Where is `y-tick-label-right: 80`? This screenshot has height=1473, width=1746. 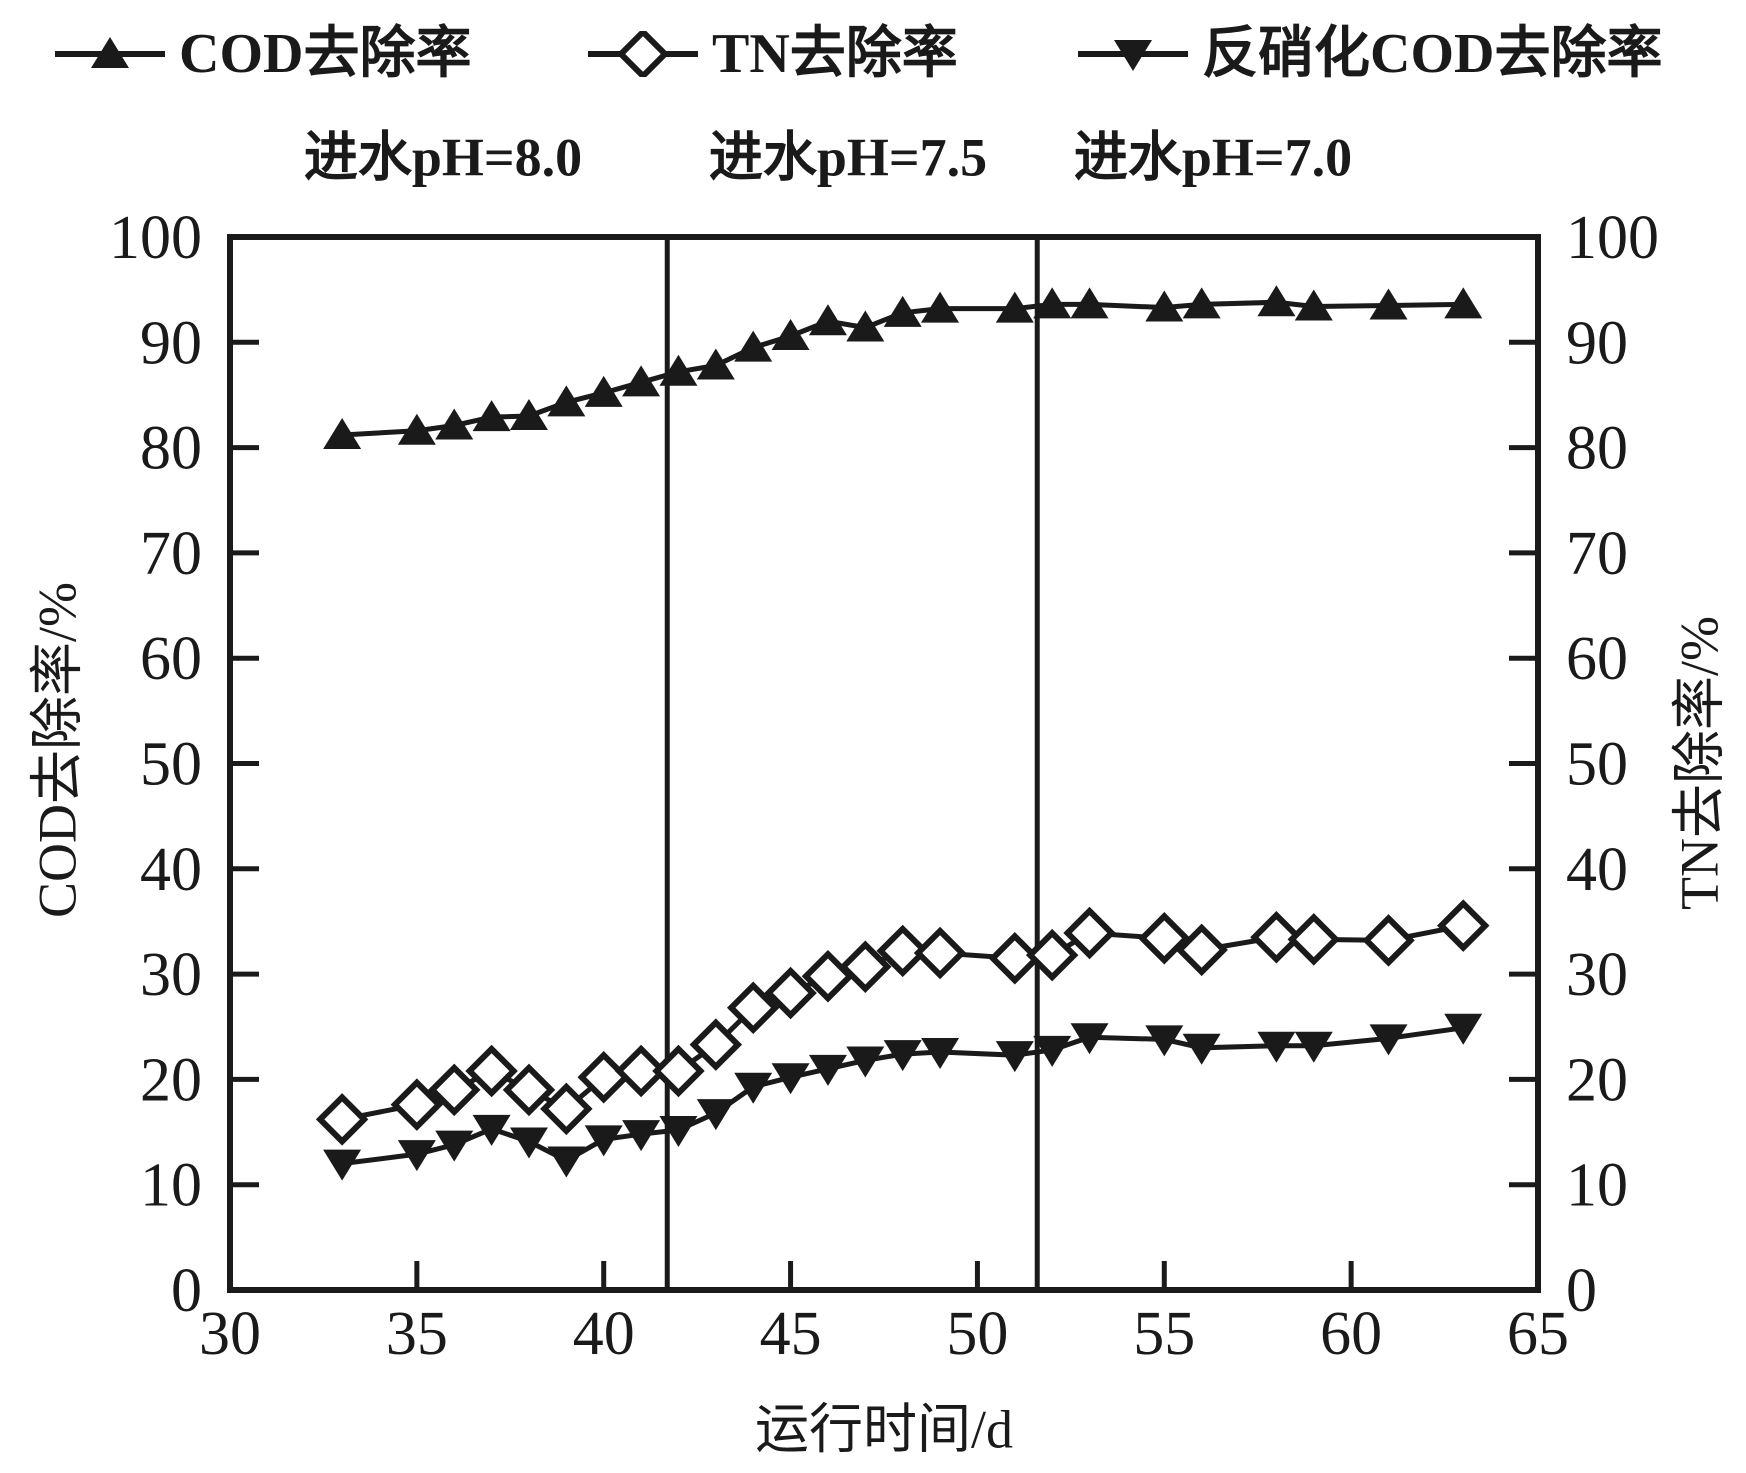
y-tick-label-right: 80 is located at coordinates (1597, 449).